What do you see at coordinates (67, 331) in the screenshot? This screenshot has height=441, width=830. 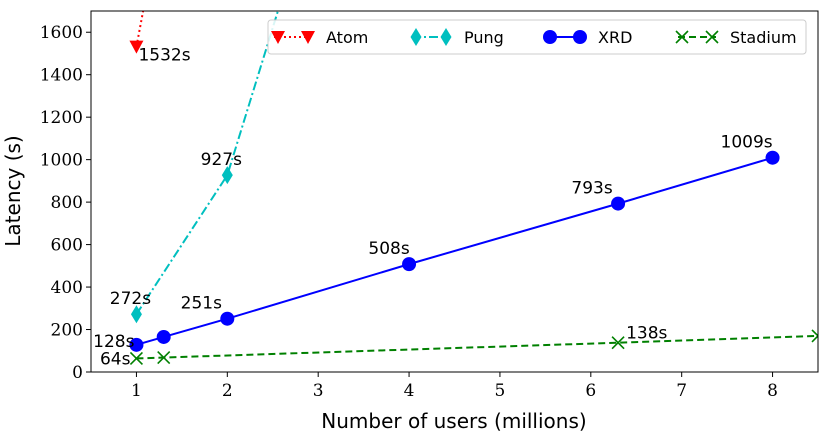 I see `y-tick-label: 200` at bounding box center [67, 331].